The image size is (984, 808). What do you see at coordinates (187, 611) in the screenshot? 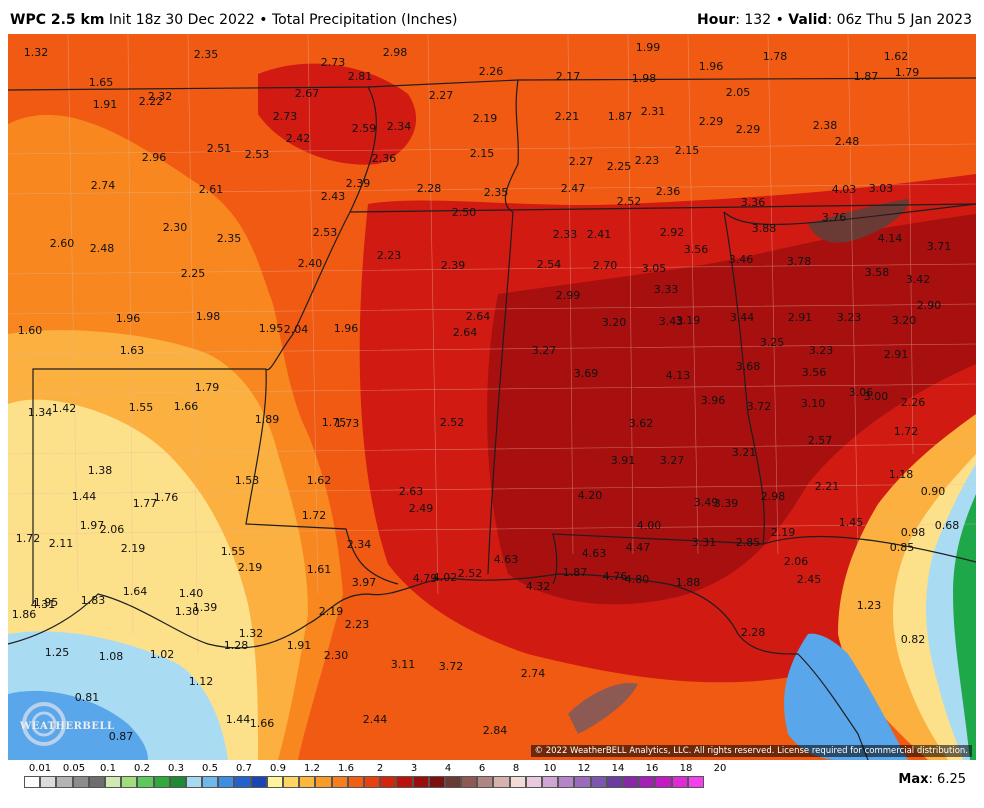
I see `precip-value-label: 1.30` at bounding box center [187, 611].